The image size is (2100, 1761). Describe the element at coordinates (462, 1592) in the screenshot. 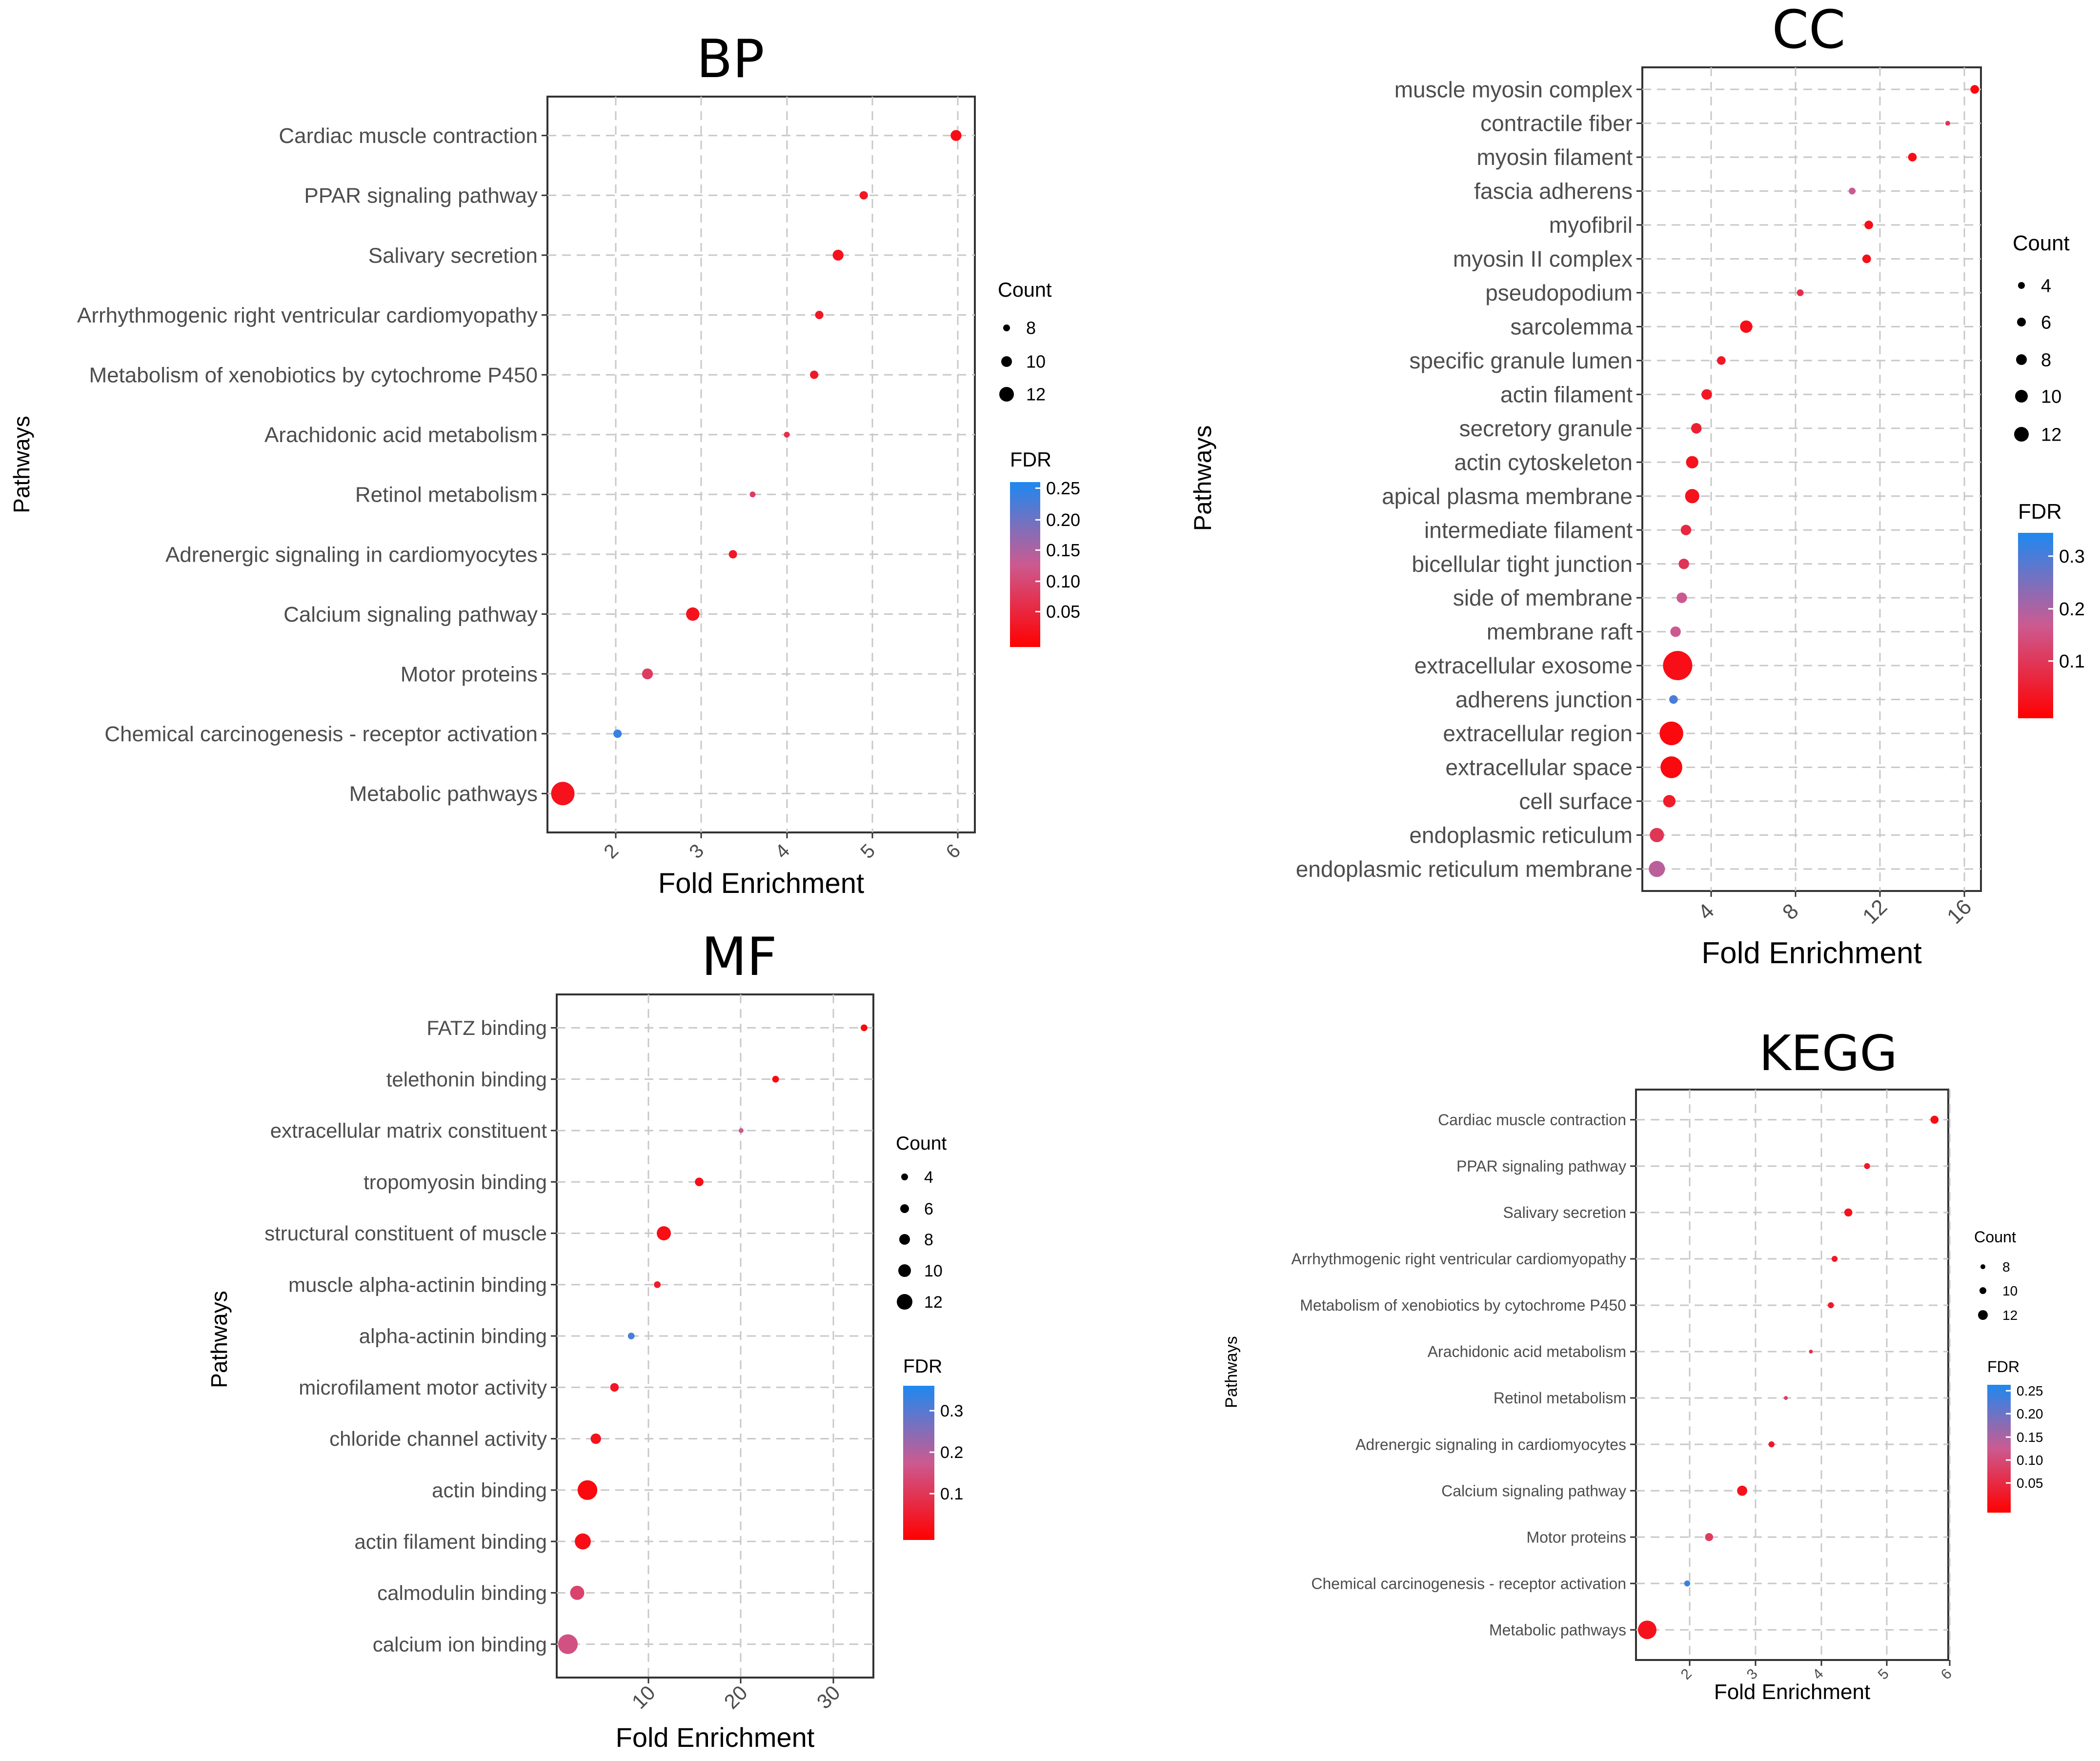

I see `category-label: calmodulin binding` at that location.